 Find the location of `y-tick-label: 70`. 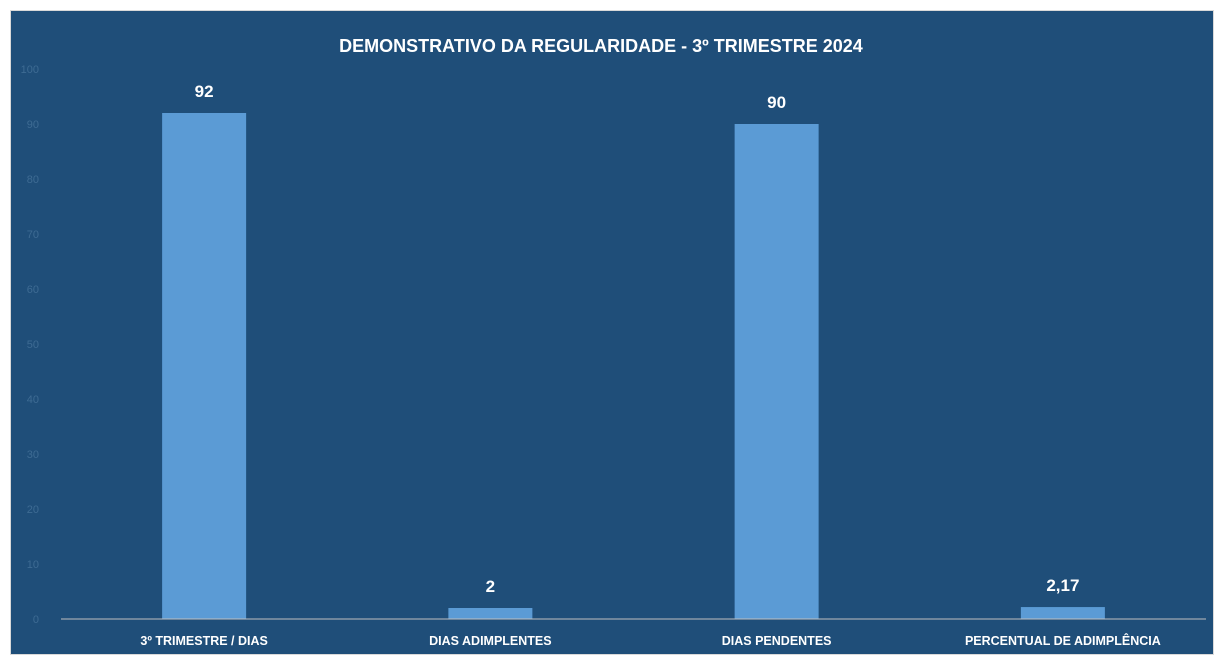

y-tick-label: 70 is located at coordinates (33, 235).